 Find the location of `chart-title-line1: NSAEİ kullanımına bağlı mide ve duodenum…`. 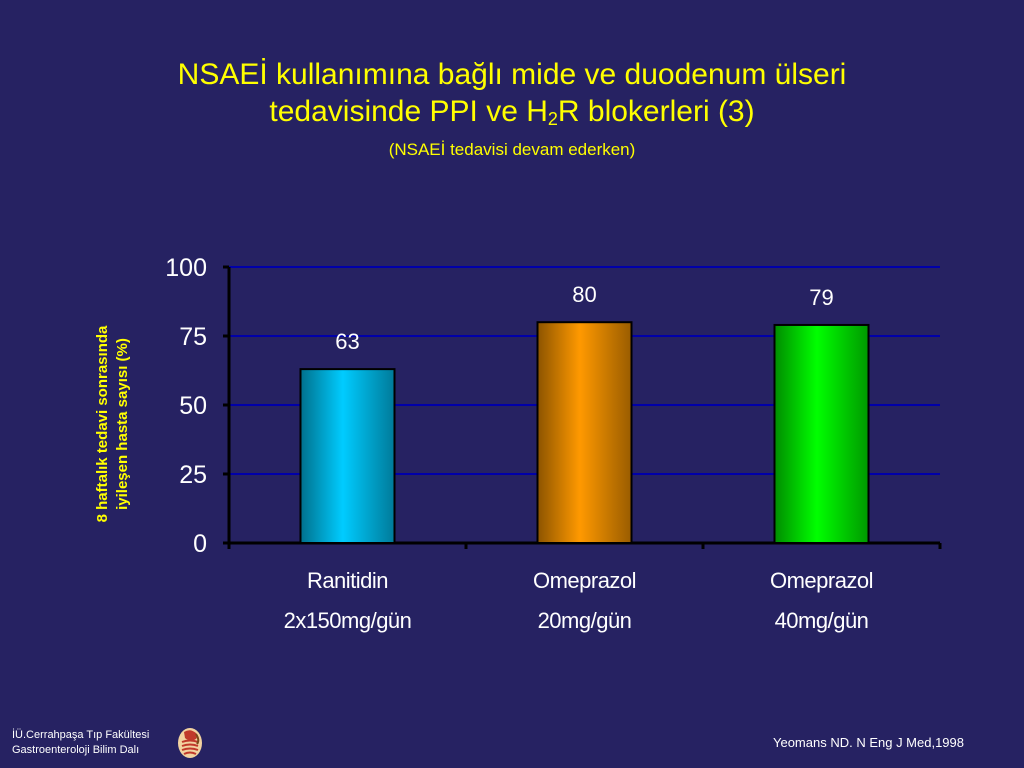

chart-title-line1: NSAEİ kullanımına bağlı mide ve duodenum… is located at coordinates (512, 74).